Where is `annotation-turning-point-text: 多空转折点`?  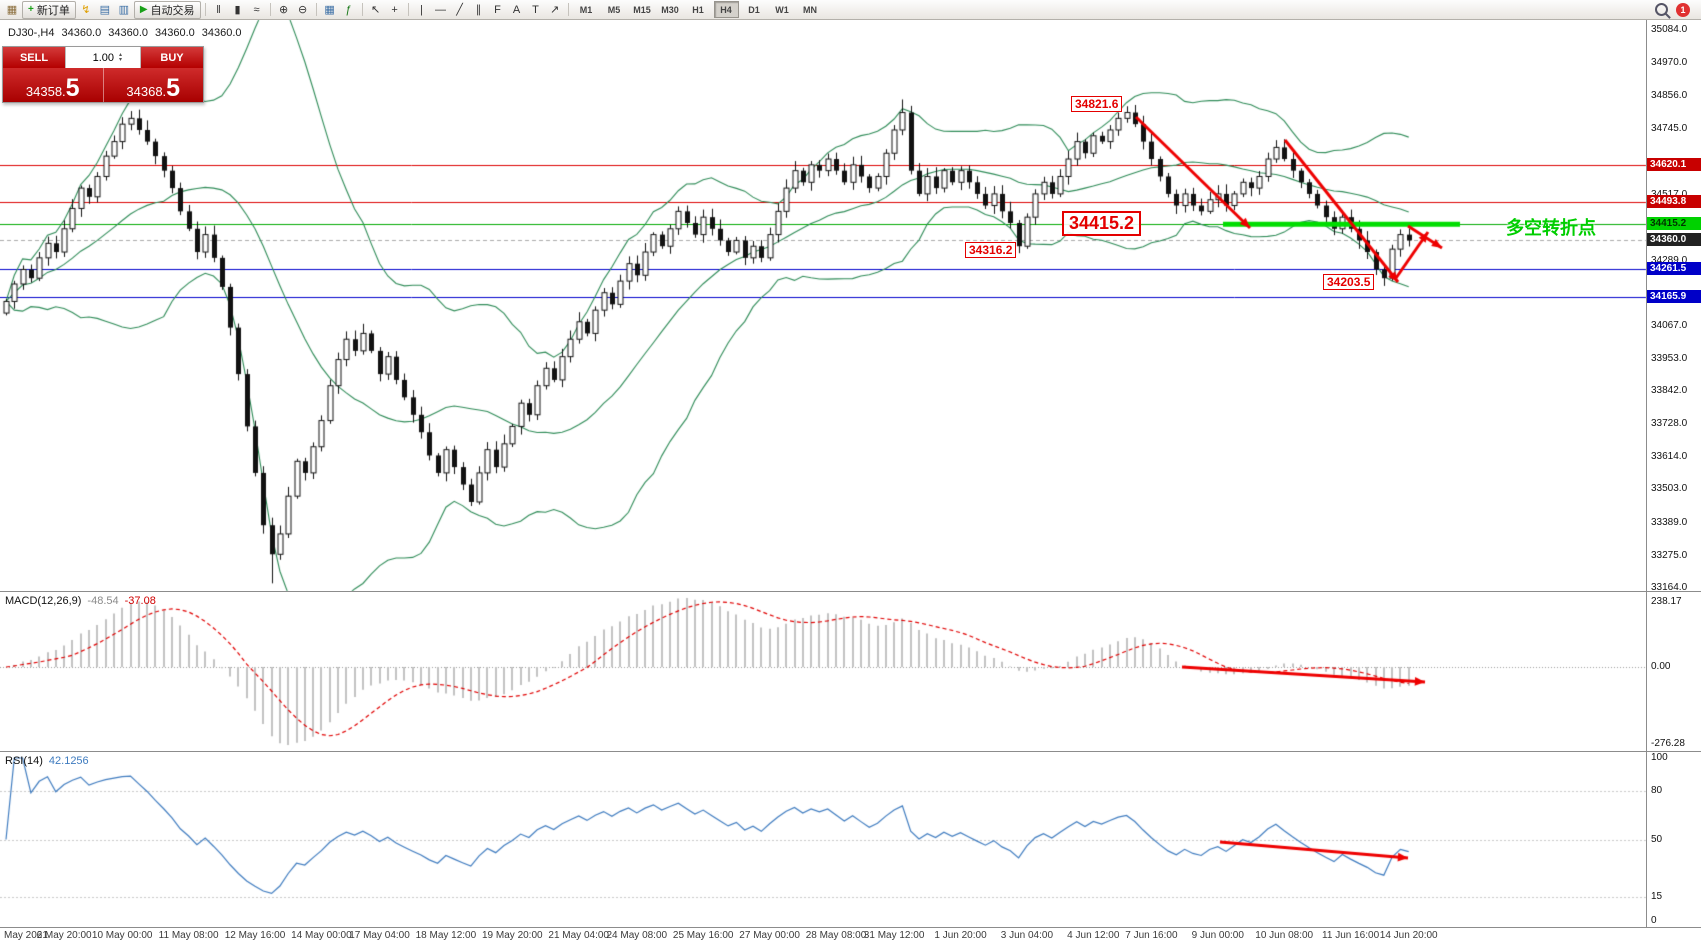
annotation-turning-point-text: 多空转折点 is located at coordinates (1551, 228).